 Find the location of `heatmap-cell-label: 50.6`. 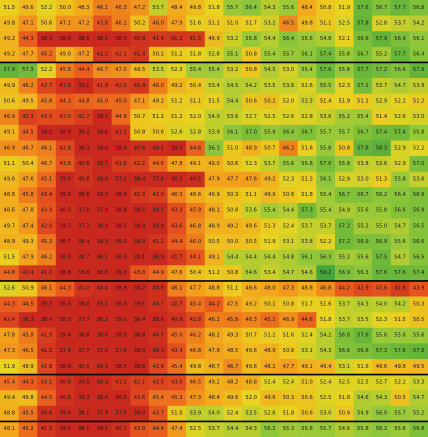

heatmap-cell-label: 50.6 is located at coordinates (251, 101).